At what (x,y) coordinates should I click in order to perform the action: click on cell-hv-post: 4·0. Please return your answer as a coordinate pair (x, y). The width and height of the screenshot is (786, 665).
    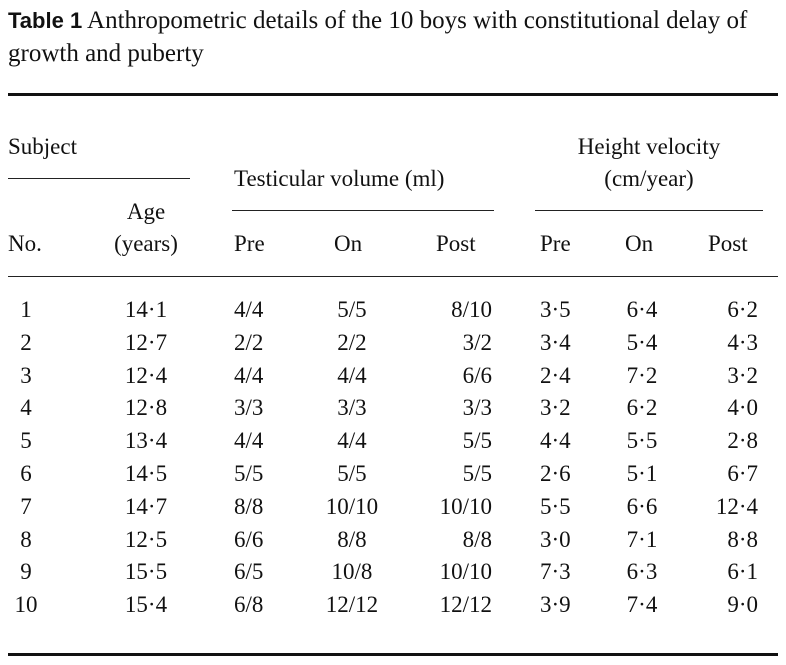
    Looking at the image, I should click on (742, 408).